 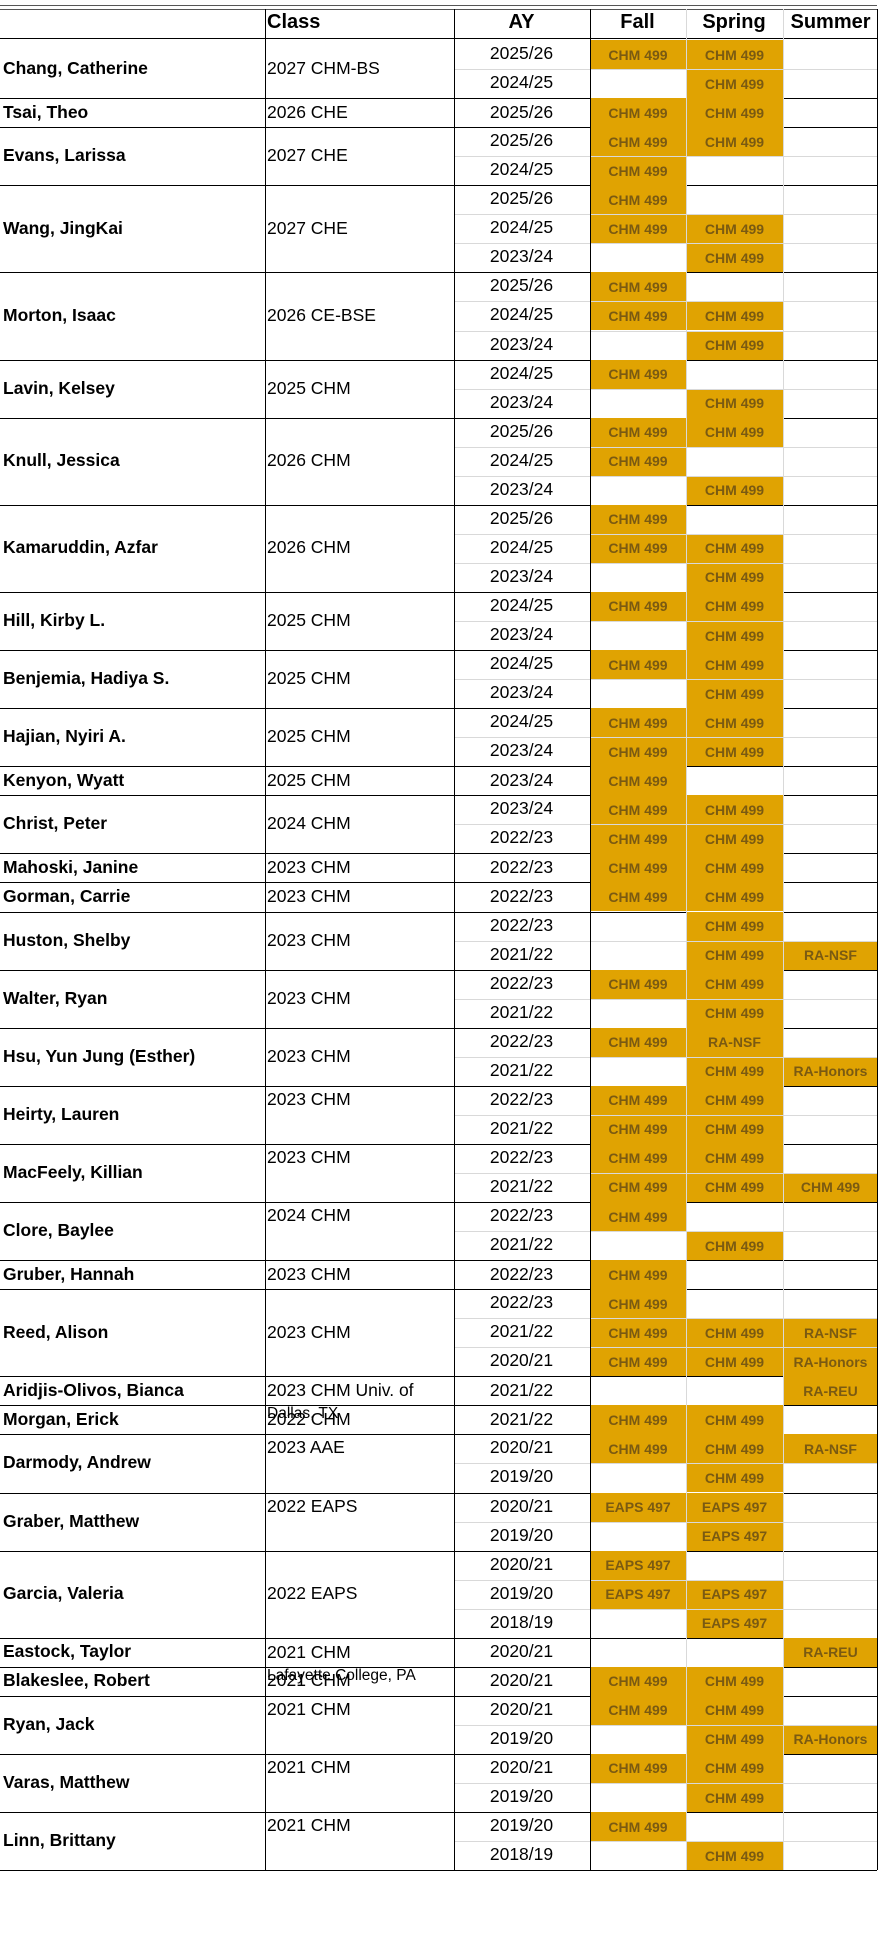 I want to click on student-name: Graber, Matthew, so click(x=71, y=1520).